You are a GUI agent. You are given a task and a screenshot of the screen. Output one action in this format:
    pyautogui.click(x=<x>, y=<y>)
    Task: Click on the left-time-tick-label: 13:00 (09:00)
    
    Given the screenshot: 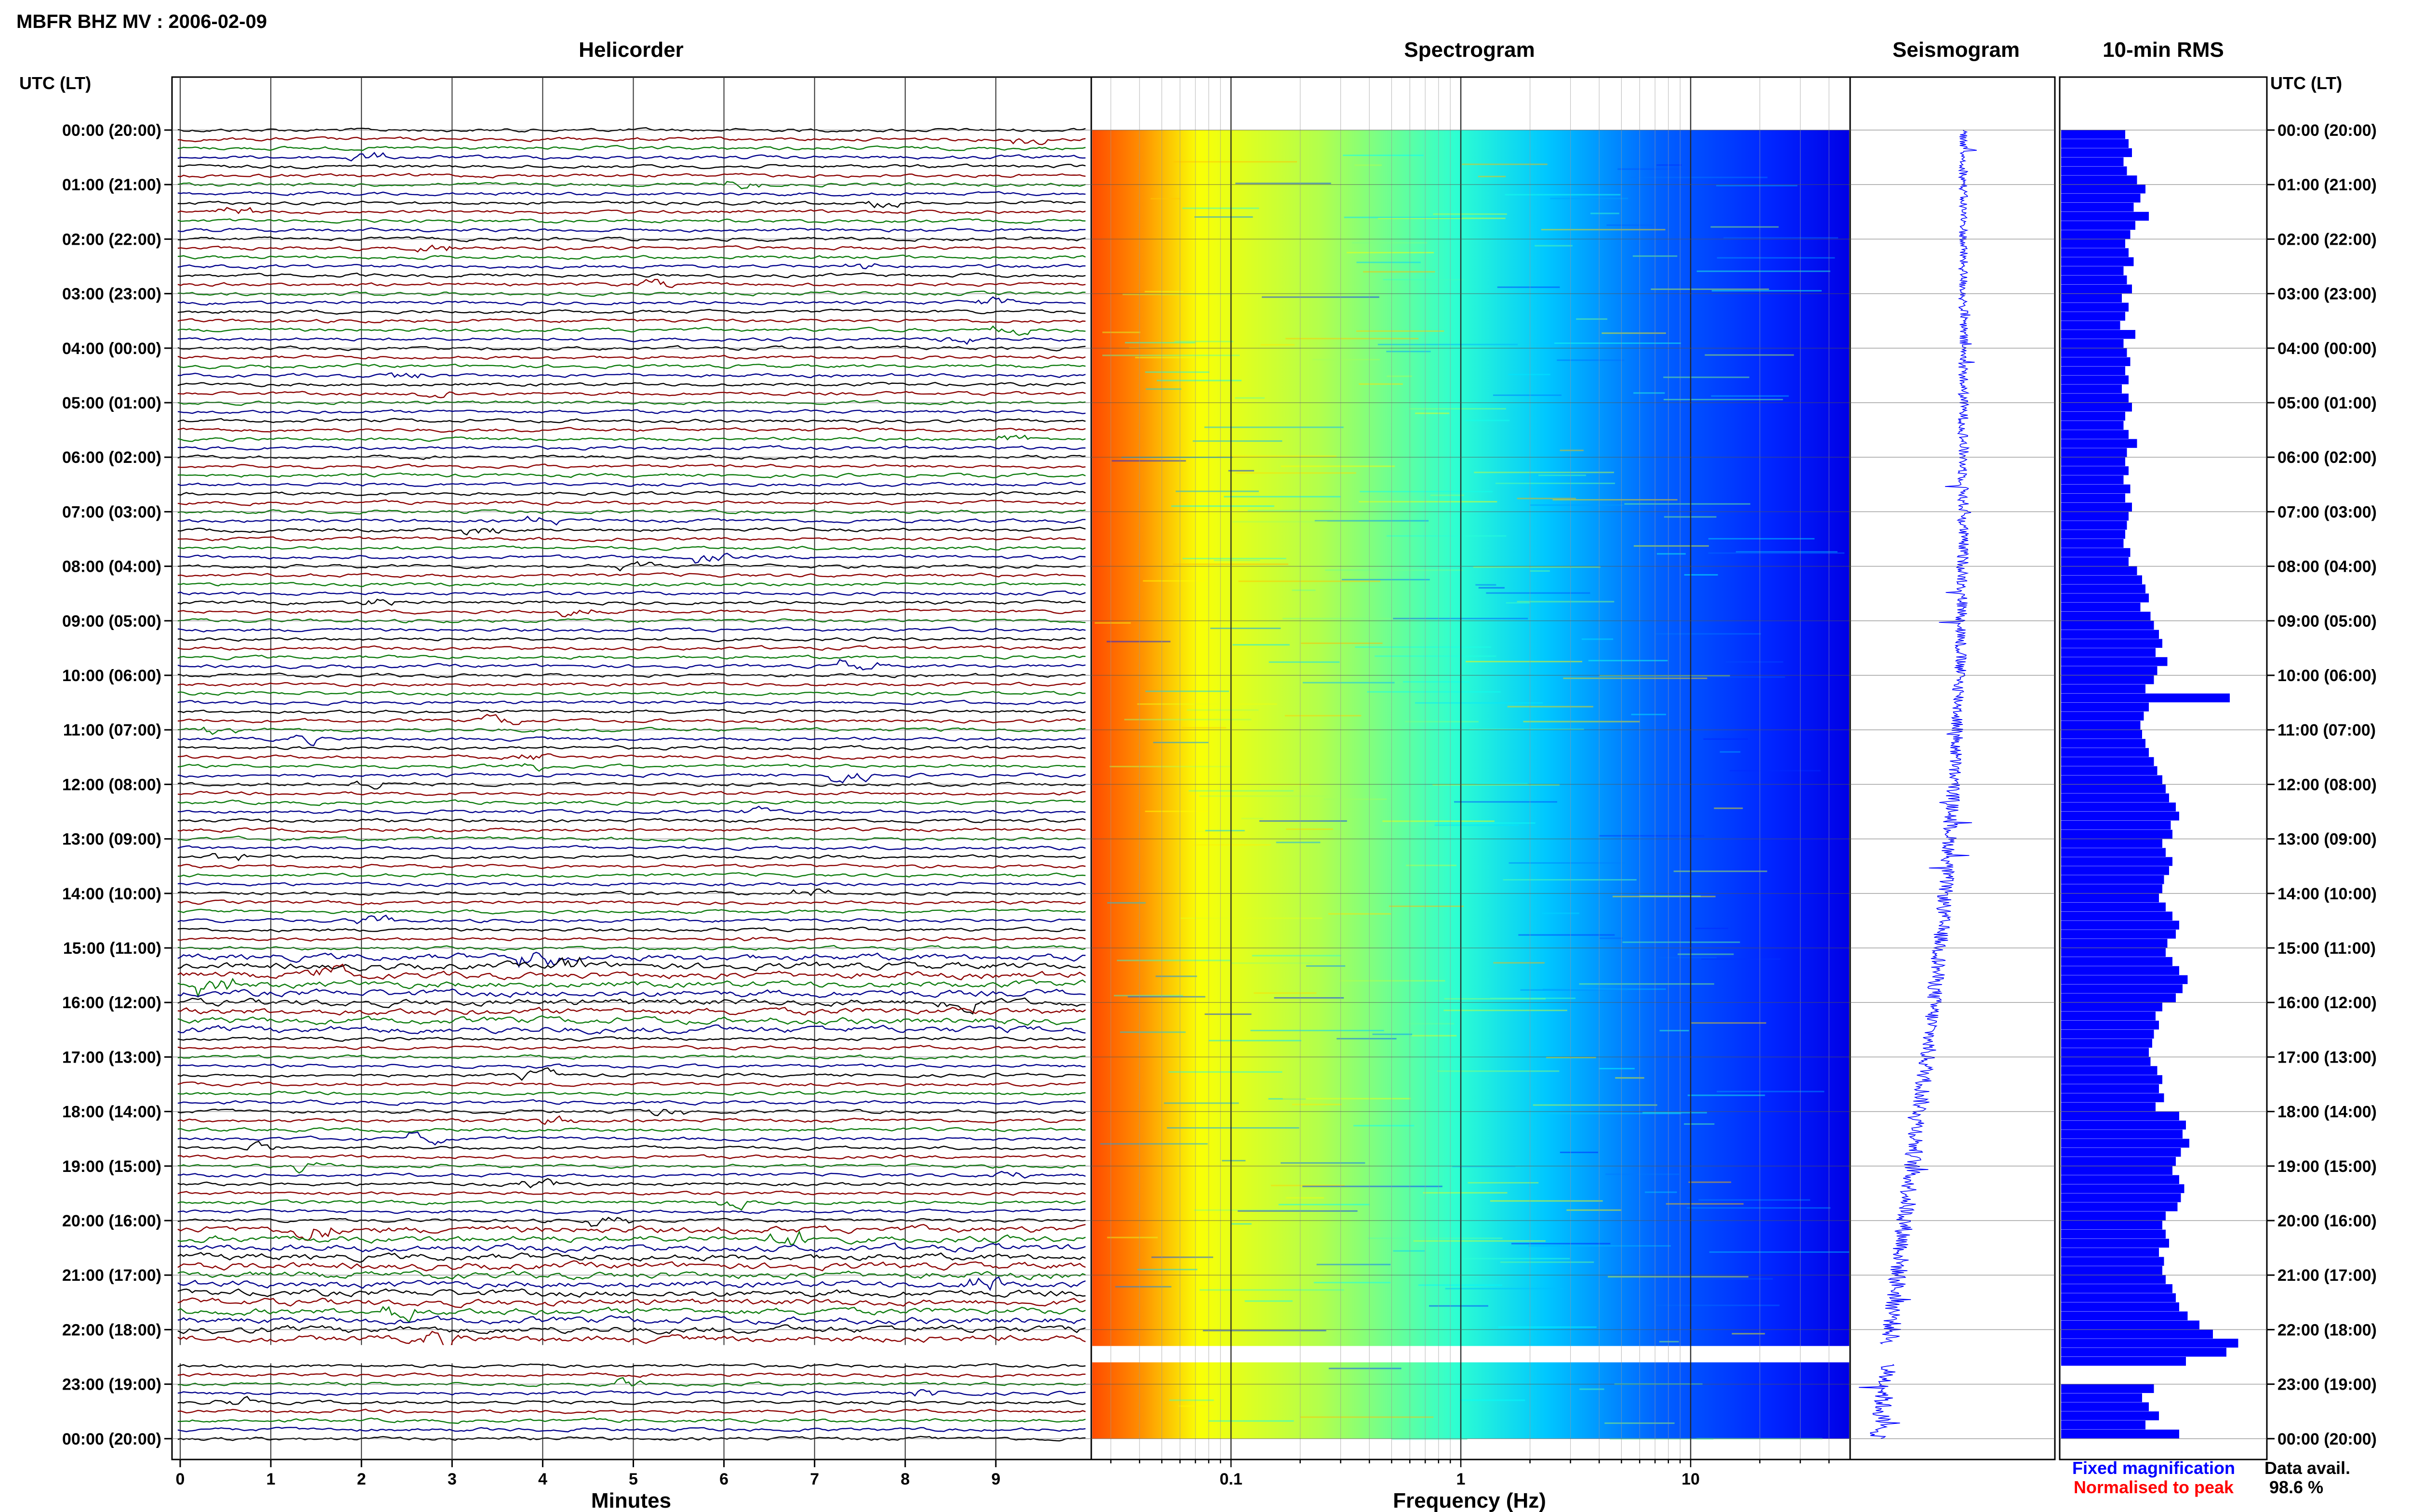 What is the action you would take?
    pyautogui.click(x=111, y=839)
    